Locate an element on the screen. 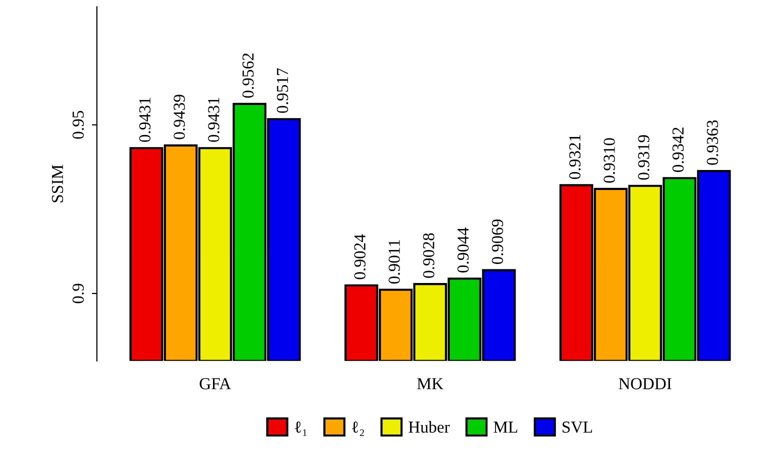 The image size is (775, 454). data-label: 0.9011 is located at coordinates (394, 262).